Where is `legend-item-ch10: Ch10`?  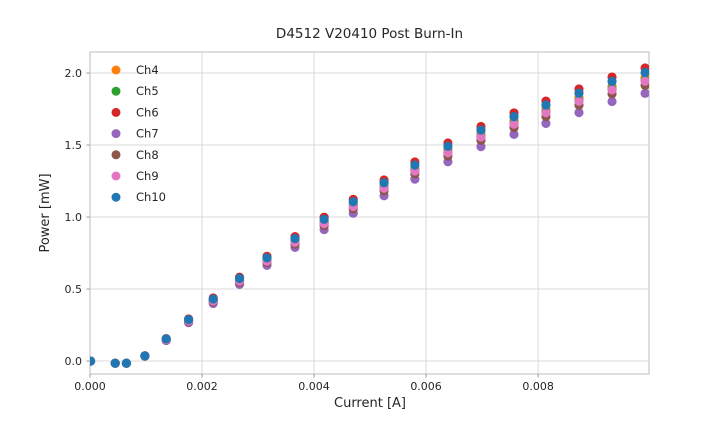
legend-item-ch10: Ch10 is located at coordinates (138, 197).